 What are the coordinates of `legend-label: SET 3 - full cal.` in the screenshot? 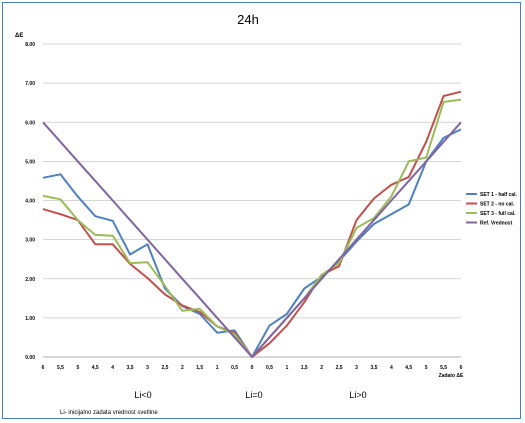 It's located at (498, 214).